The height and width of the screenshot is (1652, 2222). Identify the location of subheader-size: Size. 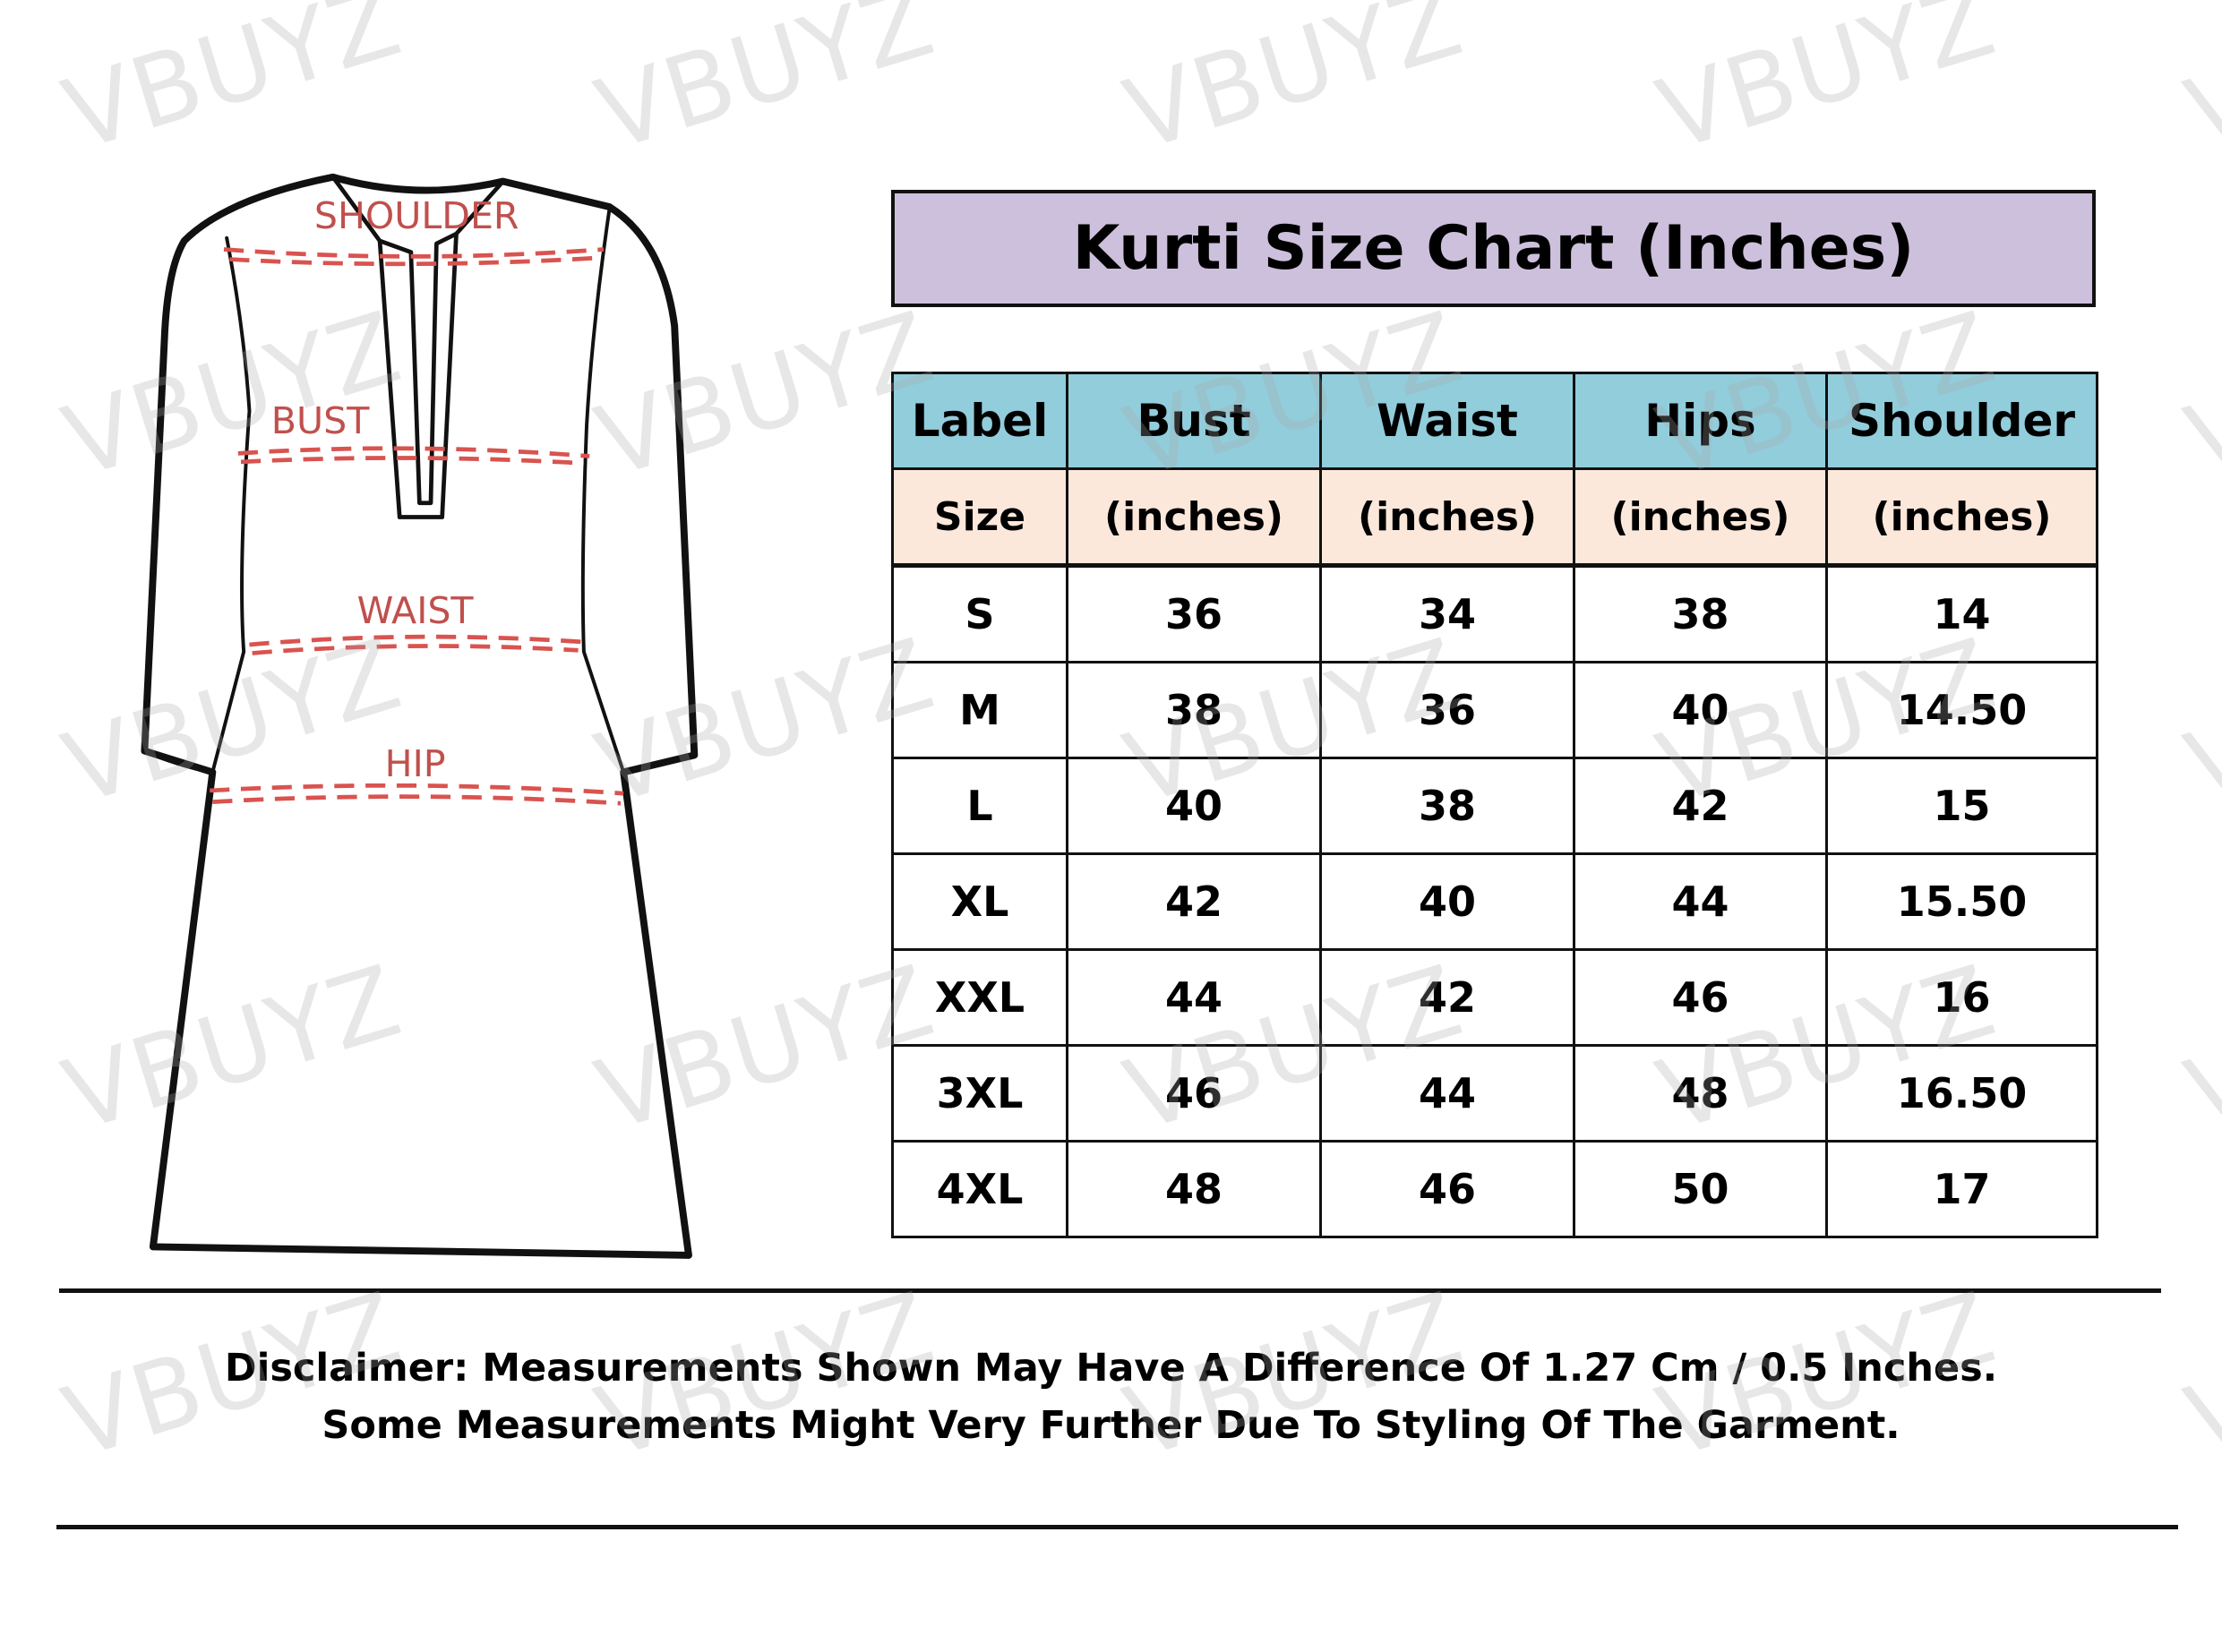
(980, 517).